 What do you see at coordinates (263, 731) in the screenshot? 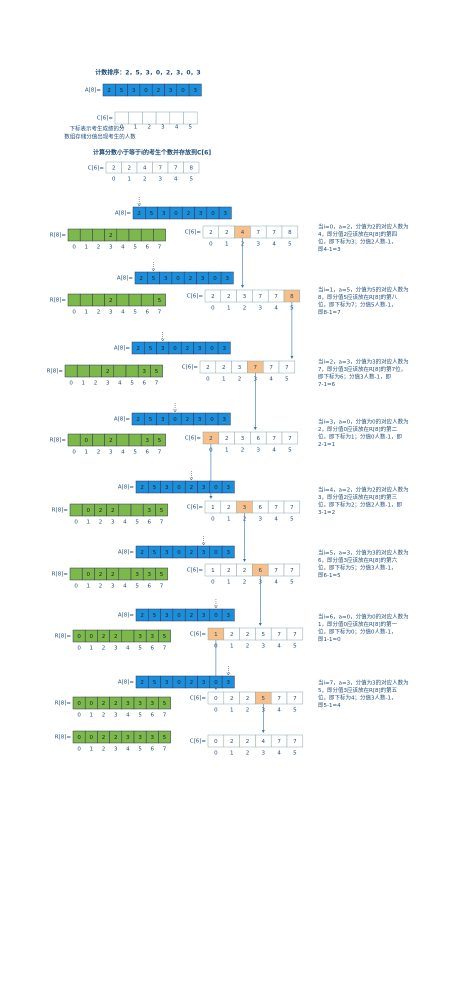
I see `connector-head` at bounding box center [263, 731].